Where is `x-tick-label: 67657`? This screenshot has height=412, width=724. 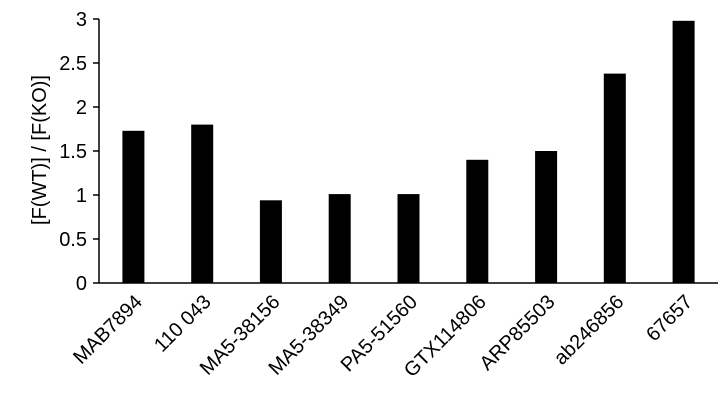
x-tick-label: 67657 is located at coordinates (669, 318).